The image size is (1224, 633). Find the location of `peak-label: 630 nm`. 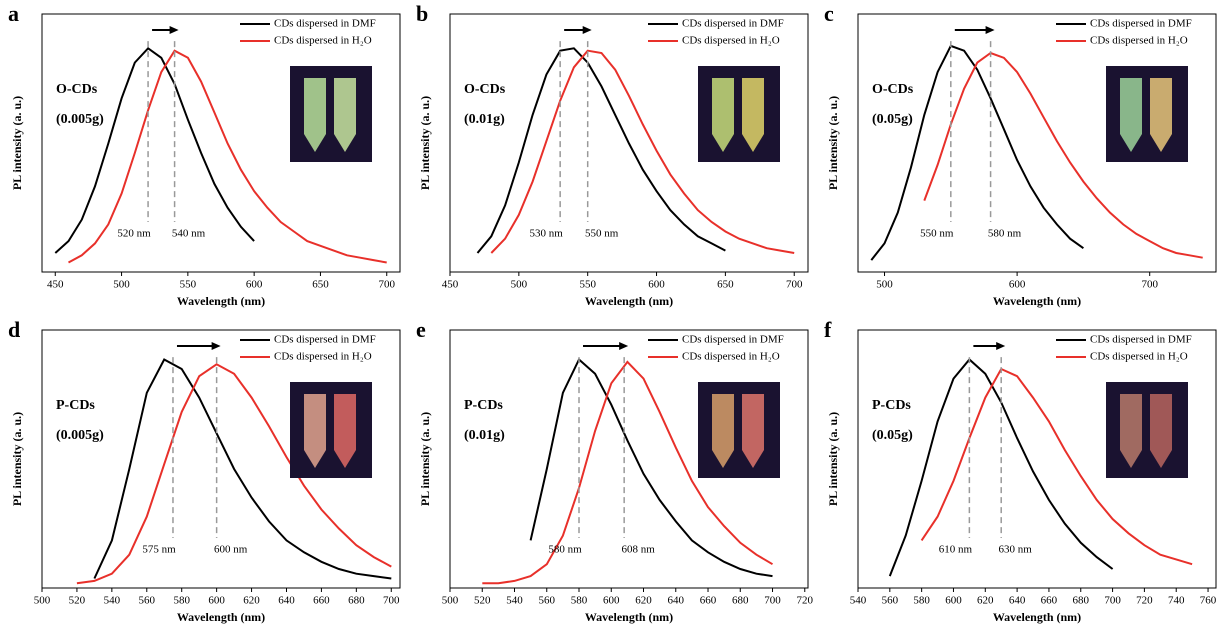

peak-label: 630 nm is located at coordinates (1016, 550).